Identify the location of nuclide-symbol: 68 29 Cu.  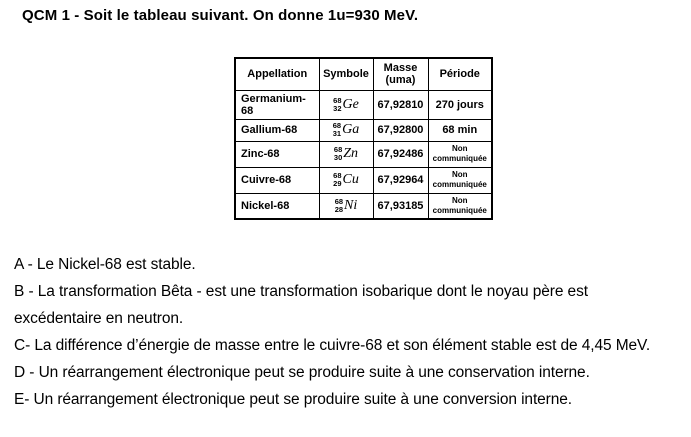
(346, 180).